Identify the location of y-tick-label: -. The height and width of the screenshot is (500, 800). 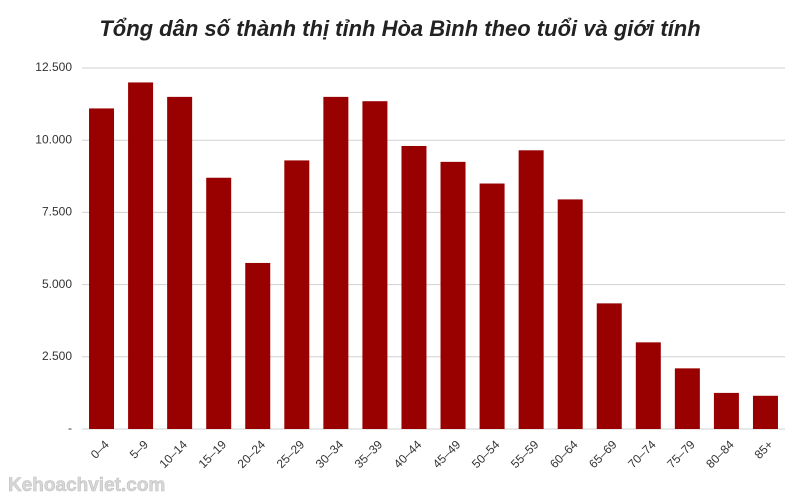
(70, 428).